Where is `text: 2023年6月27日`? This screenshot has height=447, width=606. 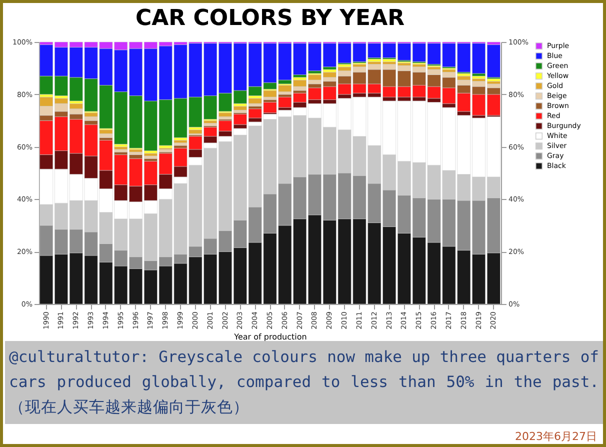 text: 2023年6月27日 is located at coordinates (556, 436).